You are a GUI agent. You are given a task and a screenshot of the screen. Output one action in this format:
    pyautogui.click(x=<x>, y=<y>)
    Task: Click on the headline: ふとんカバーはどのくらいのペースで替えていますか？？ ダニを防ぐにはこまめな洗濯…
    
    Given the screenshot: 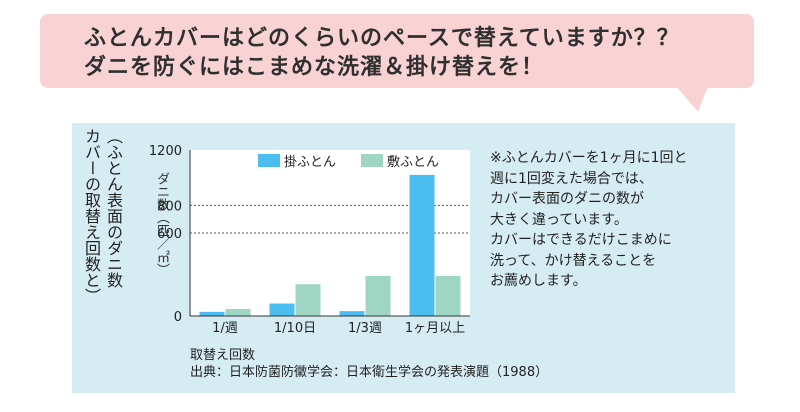 What is the action you would take?
    pyautogui.click(x=382, y=53)
    